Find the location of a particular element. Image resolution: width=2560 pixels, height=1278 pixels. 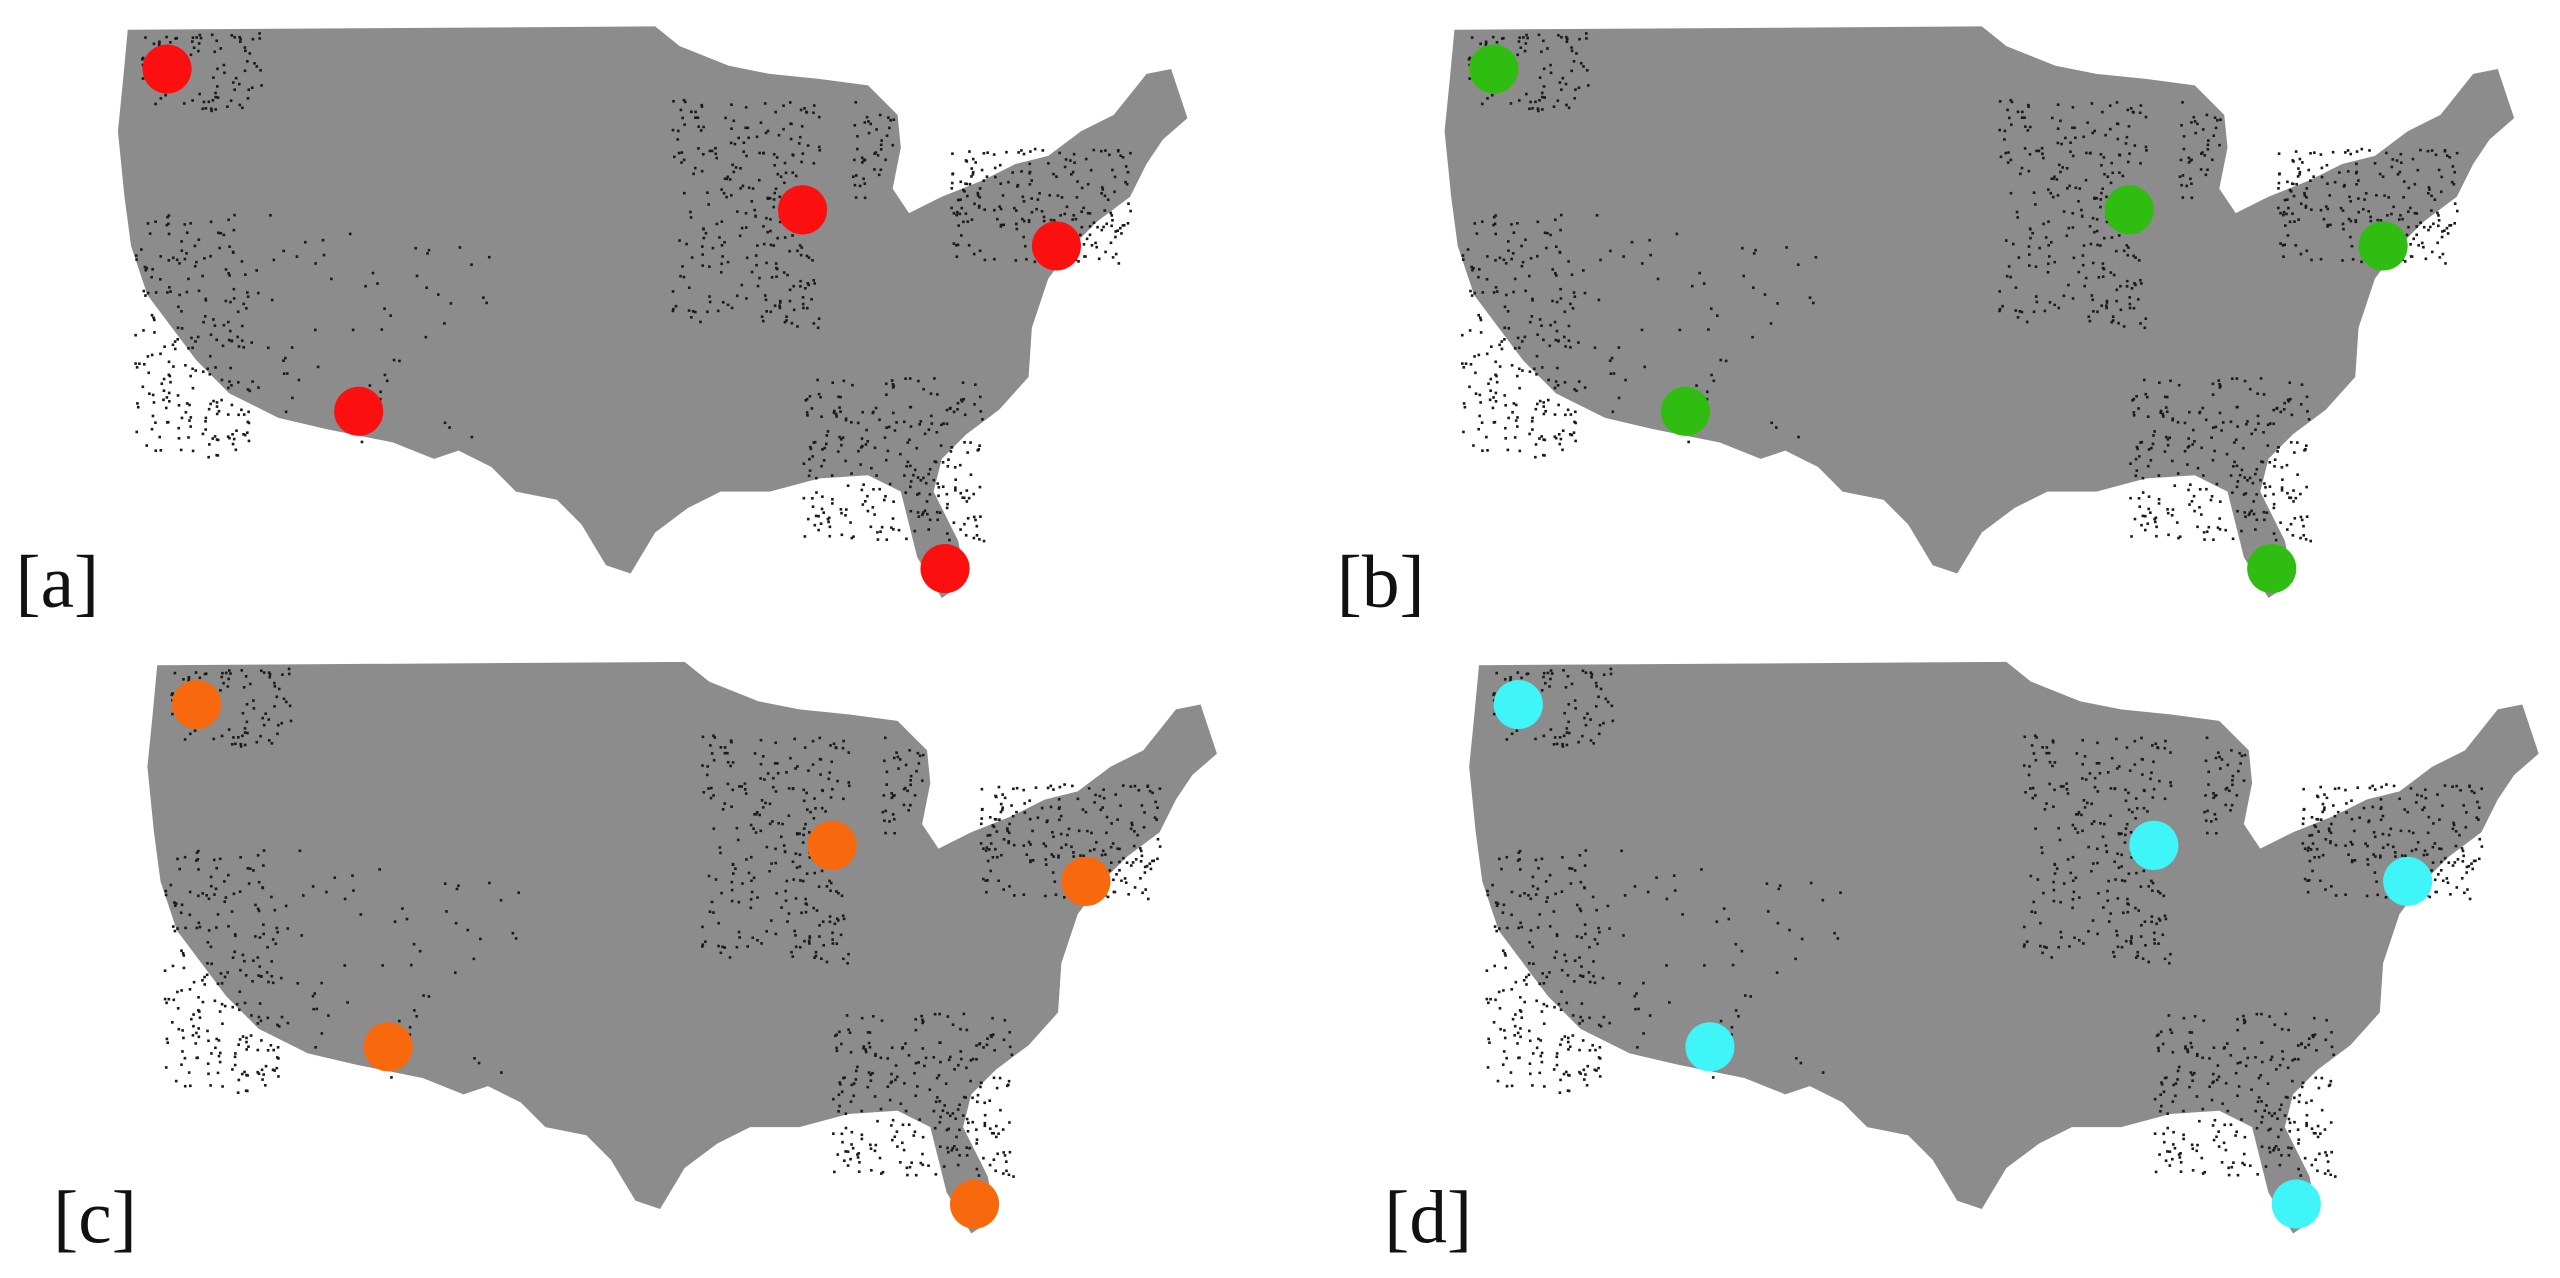

panel-label: [d] is located at coordinates (1428, 1218).